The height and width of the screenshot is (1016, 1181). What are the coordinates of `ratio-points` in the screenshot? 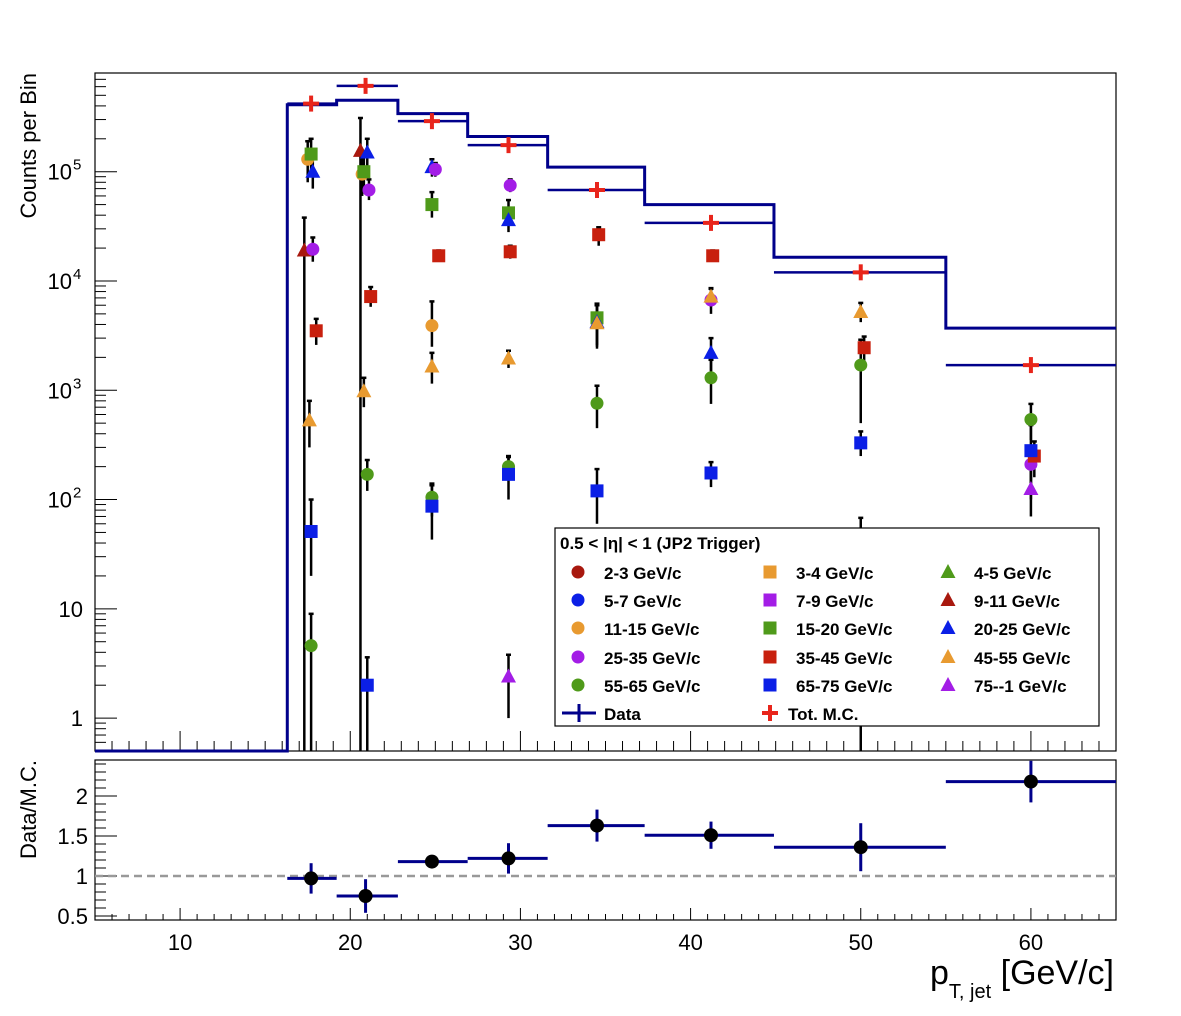 It's located at (701, 836).